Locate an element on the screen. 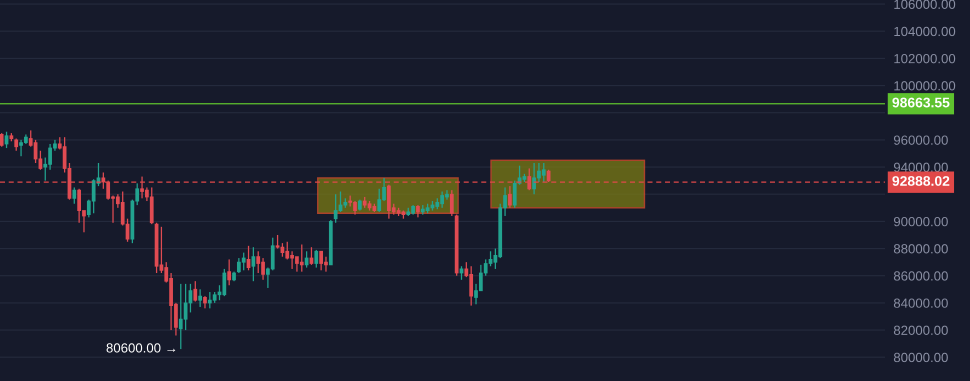 Image resolution: width=970 pixels, height=381 pixels. y-tick-label: 102000.00 is located at coordinates (925, 59).